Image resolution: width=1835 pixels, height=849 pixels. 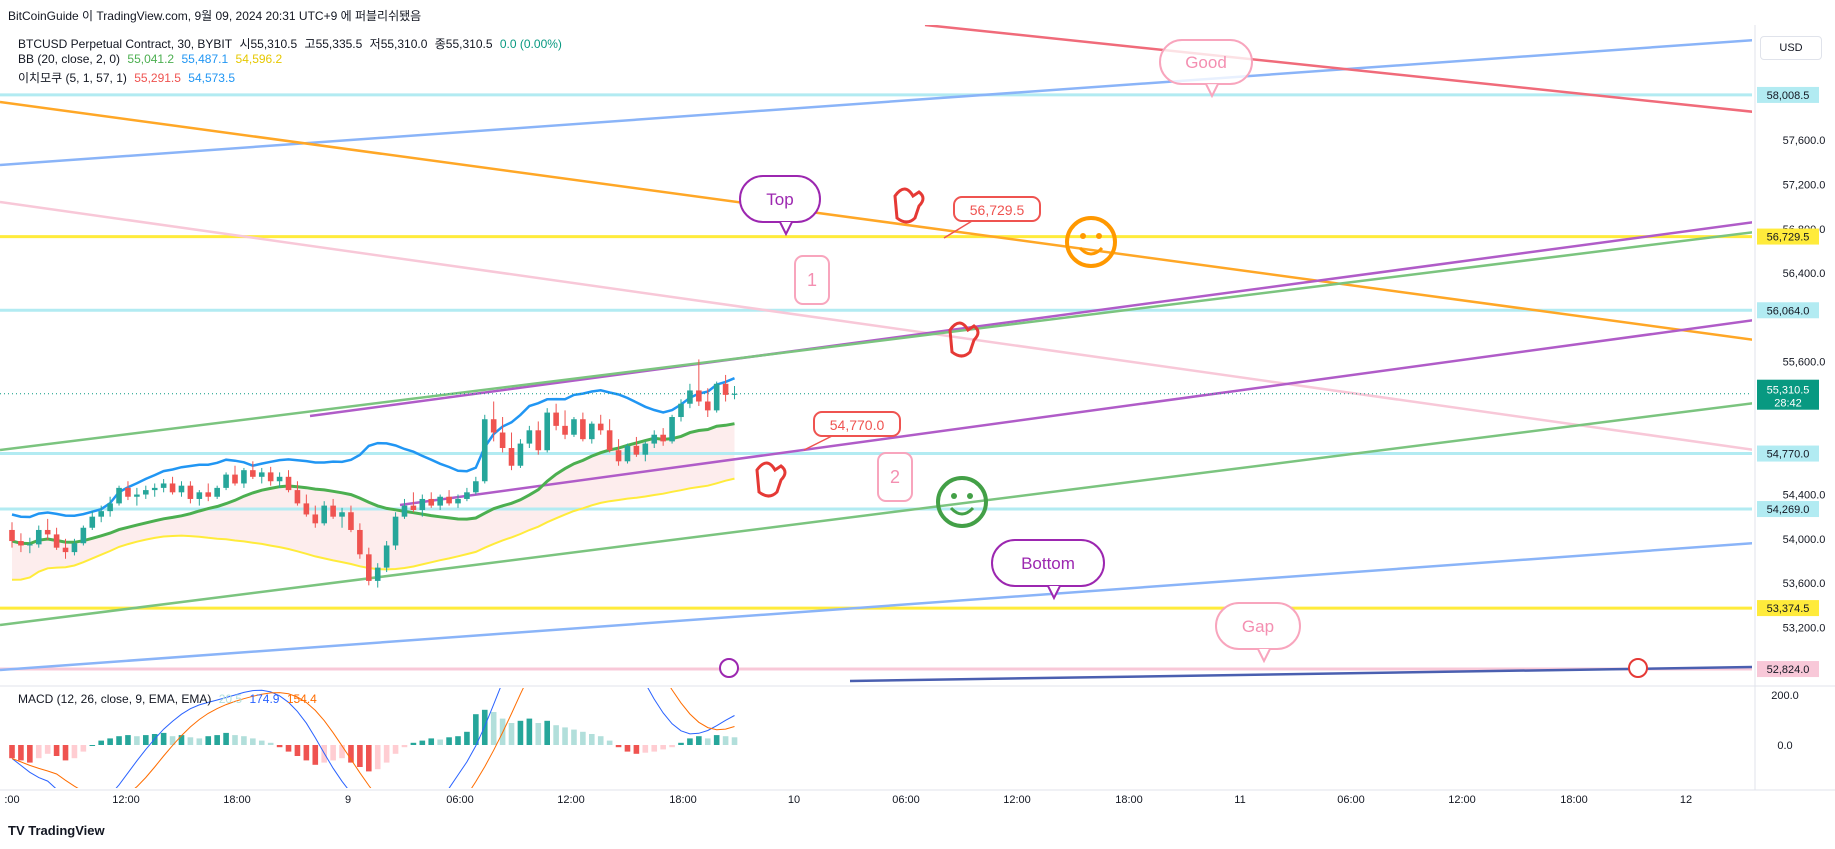 I want to click on trend-line-blue-top, so click(x=877, y=102).